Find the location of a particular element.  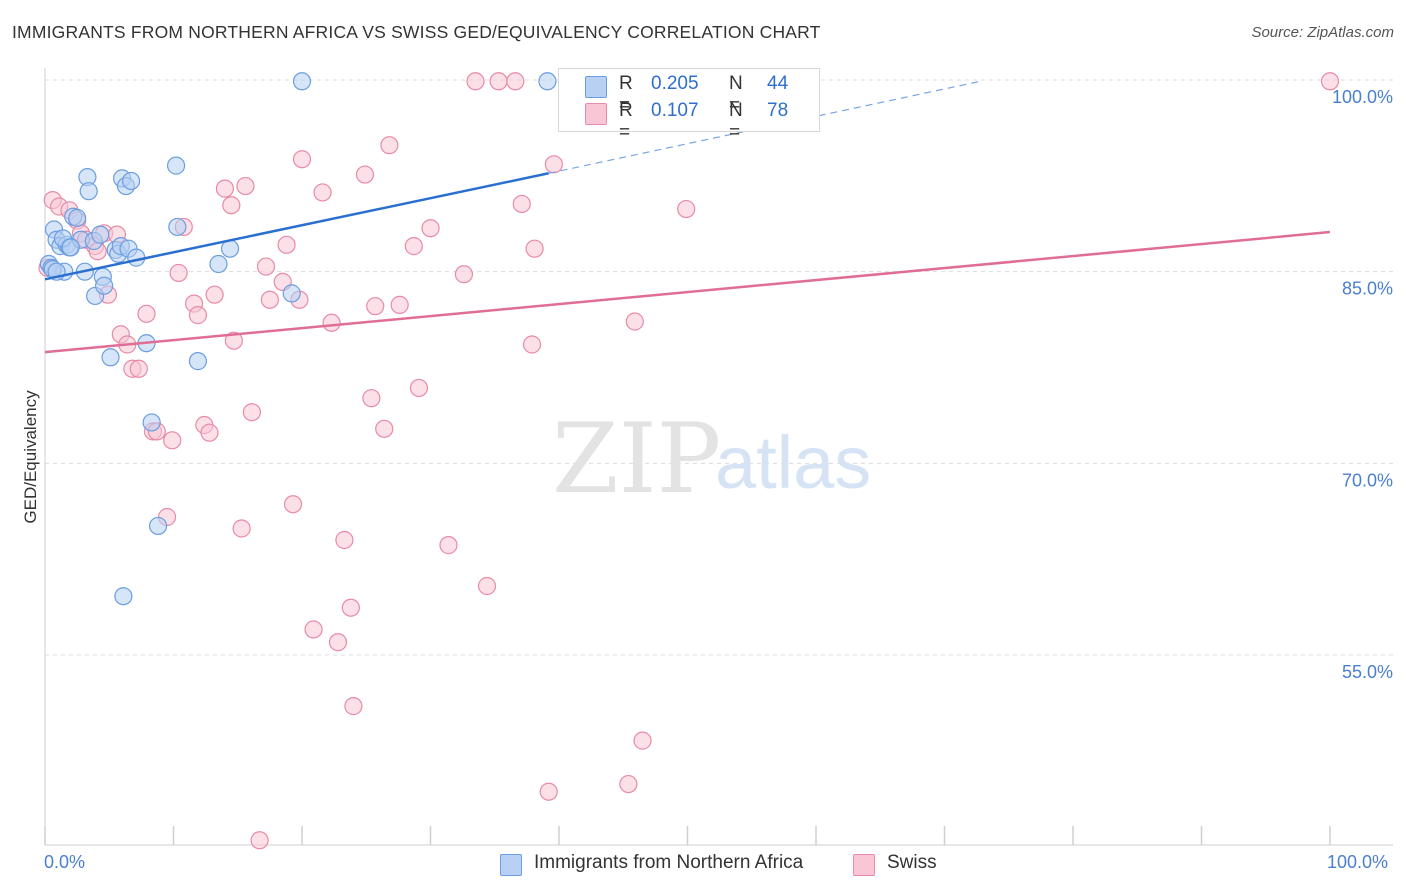

legend-swatch-swiss is located at coordinates (596, 114).